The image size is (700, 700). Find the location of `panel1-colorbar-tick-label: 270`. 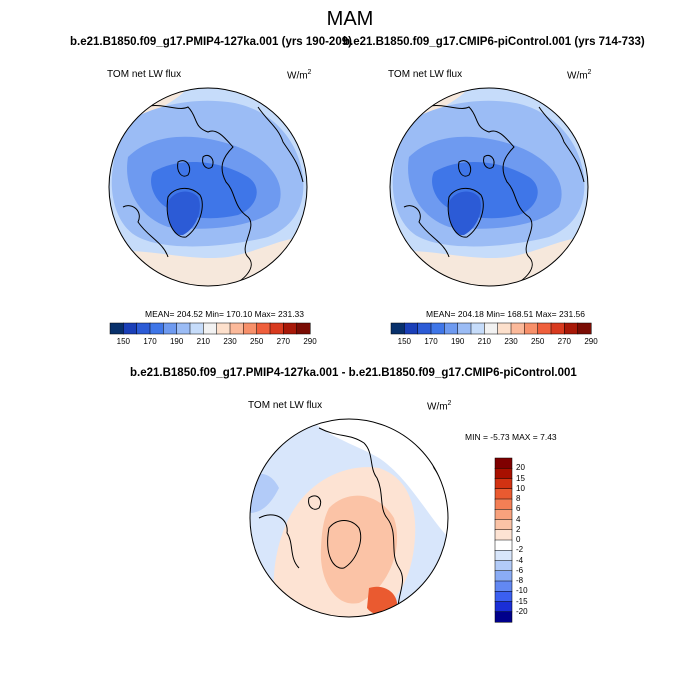

panel1-colorbar-tick-label: 270 is located at coordinates (283, 341).